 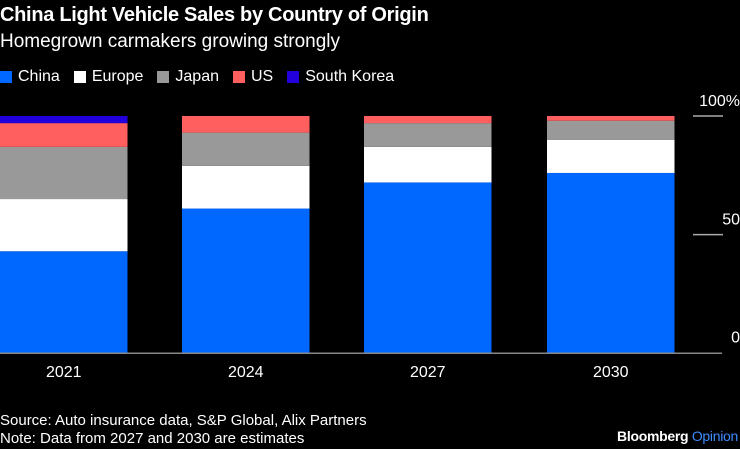 What do you see at coordinates (611, 263) in the screenshot?
I see `bar-segment-2030-china` at bounding box center [611, 263].